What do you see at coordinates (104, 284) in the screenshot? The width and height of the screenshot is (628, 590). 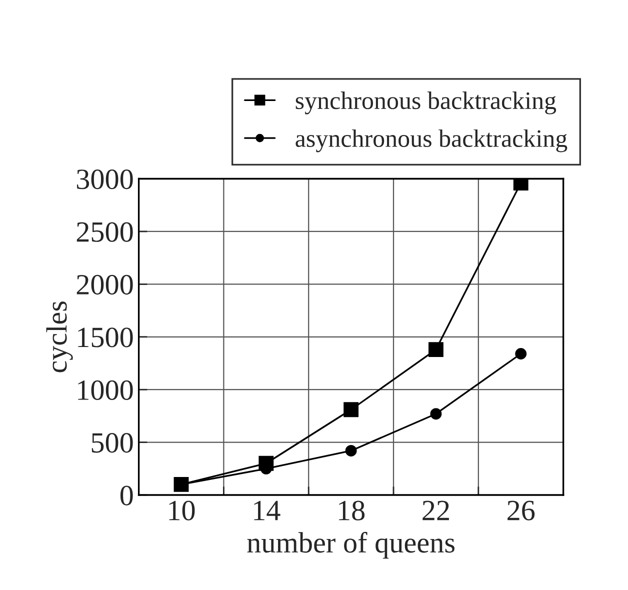 I see `y-tick-label: 2000` at bounding box center [104, 284].